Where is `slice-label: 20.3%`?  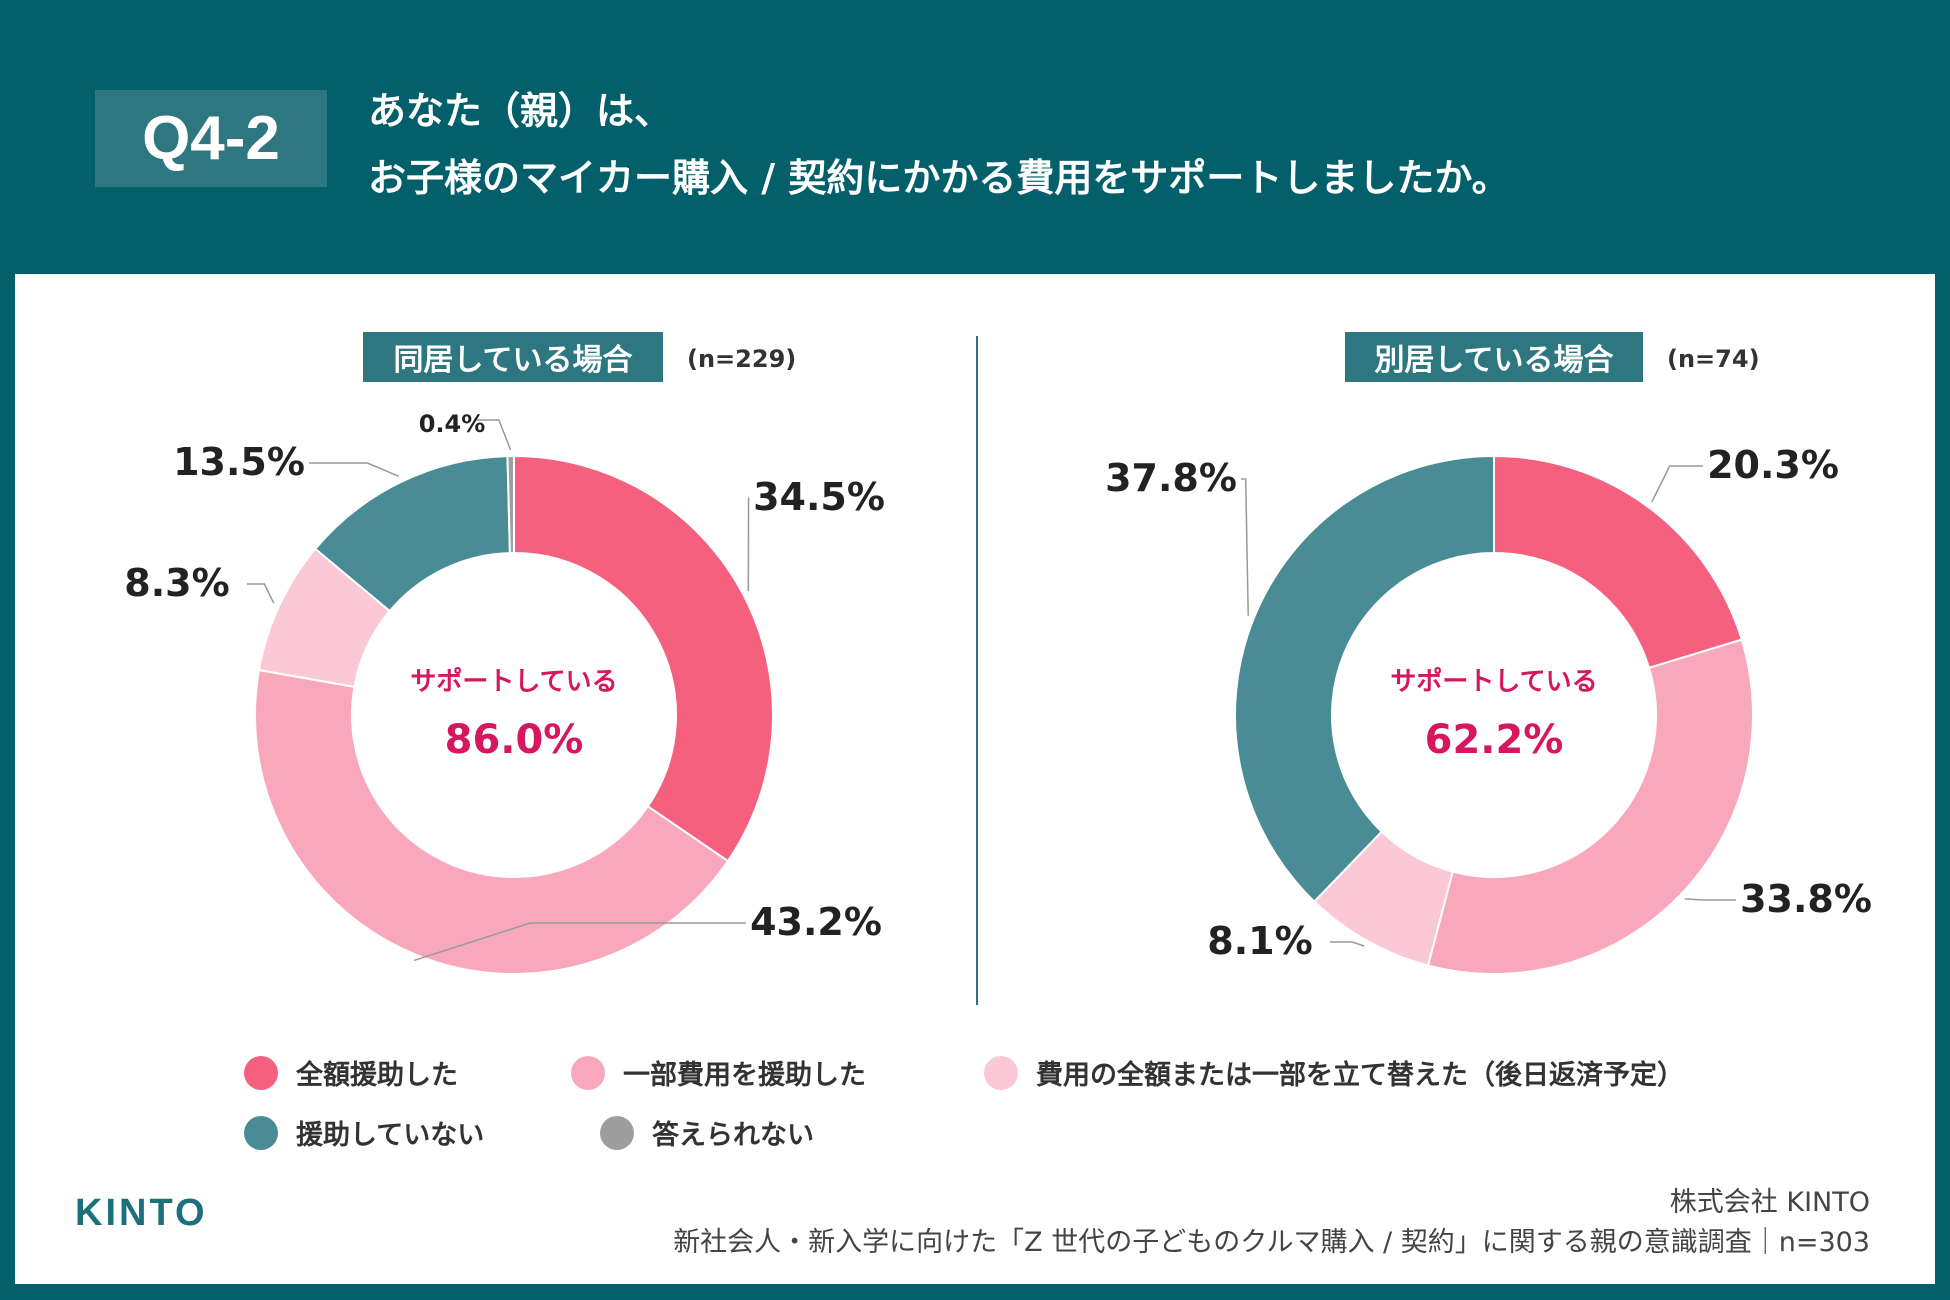
slice-label: 20.3% is located at coordinates (1773, 465).